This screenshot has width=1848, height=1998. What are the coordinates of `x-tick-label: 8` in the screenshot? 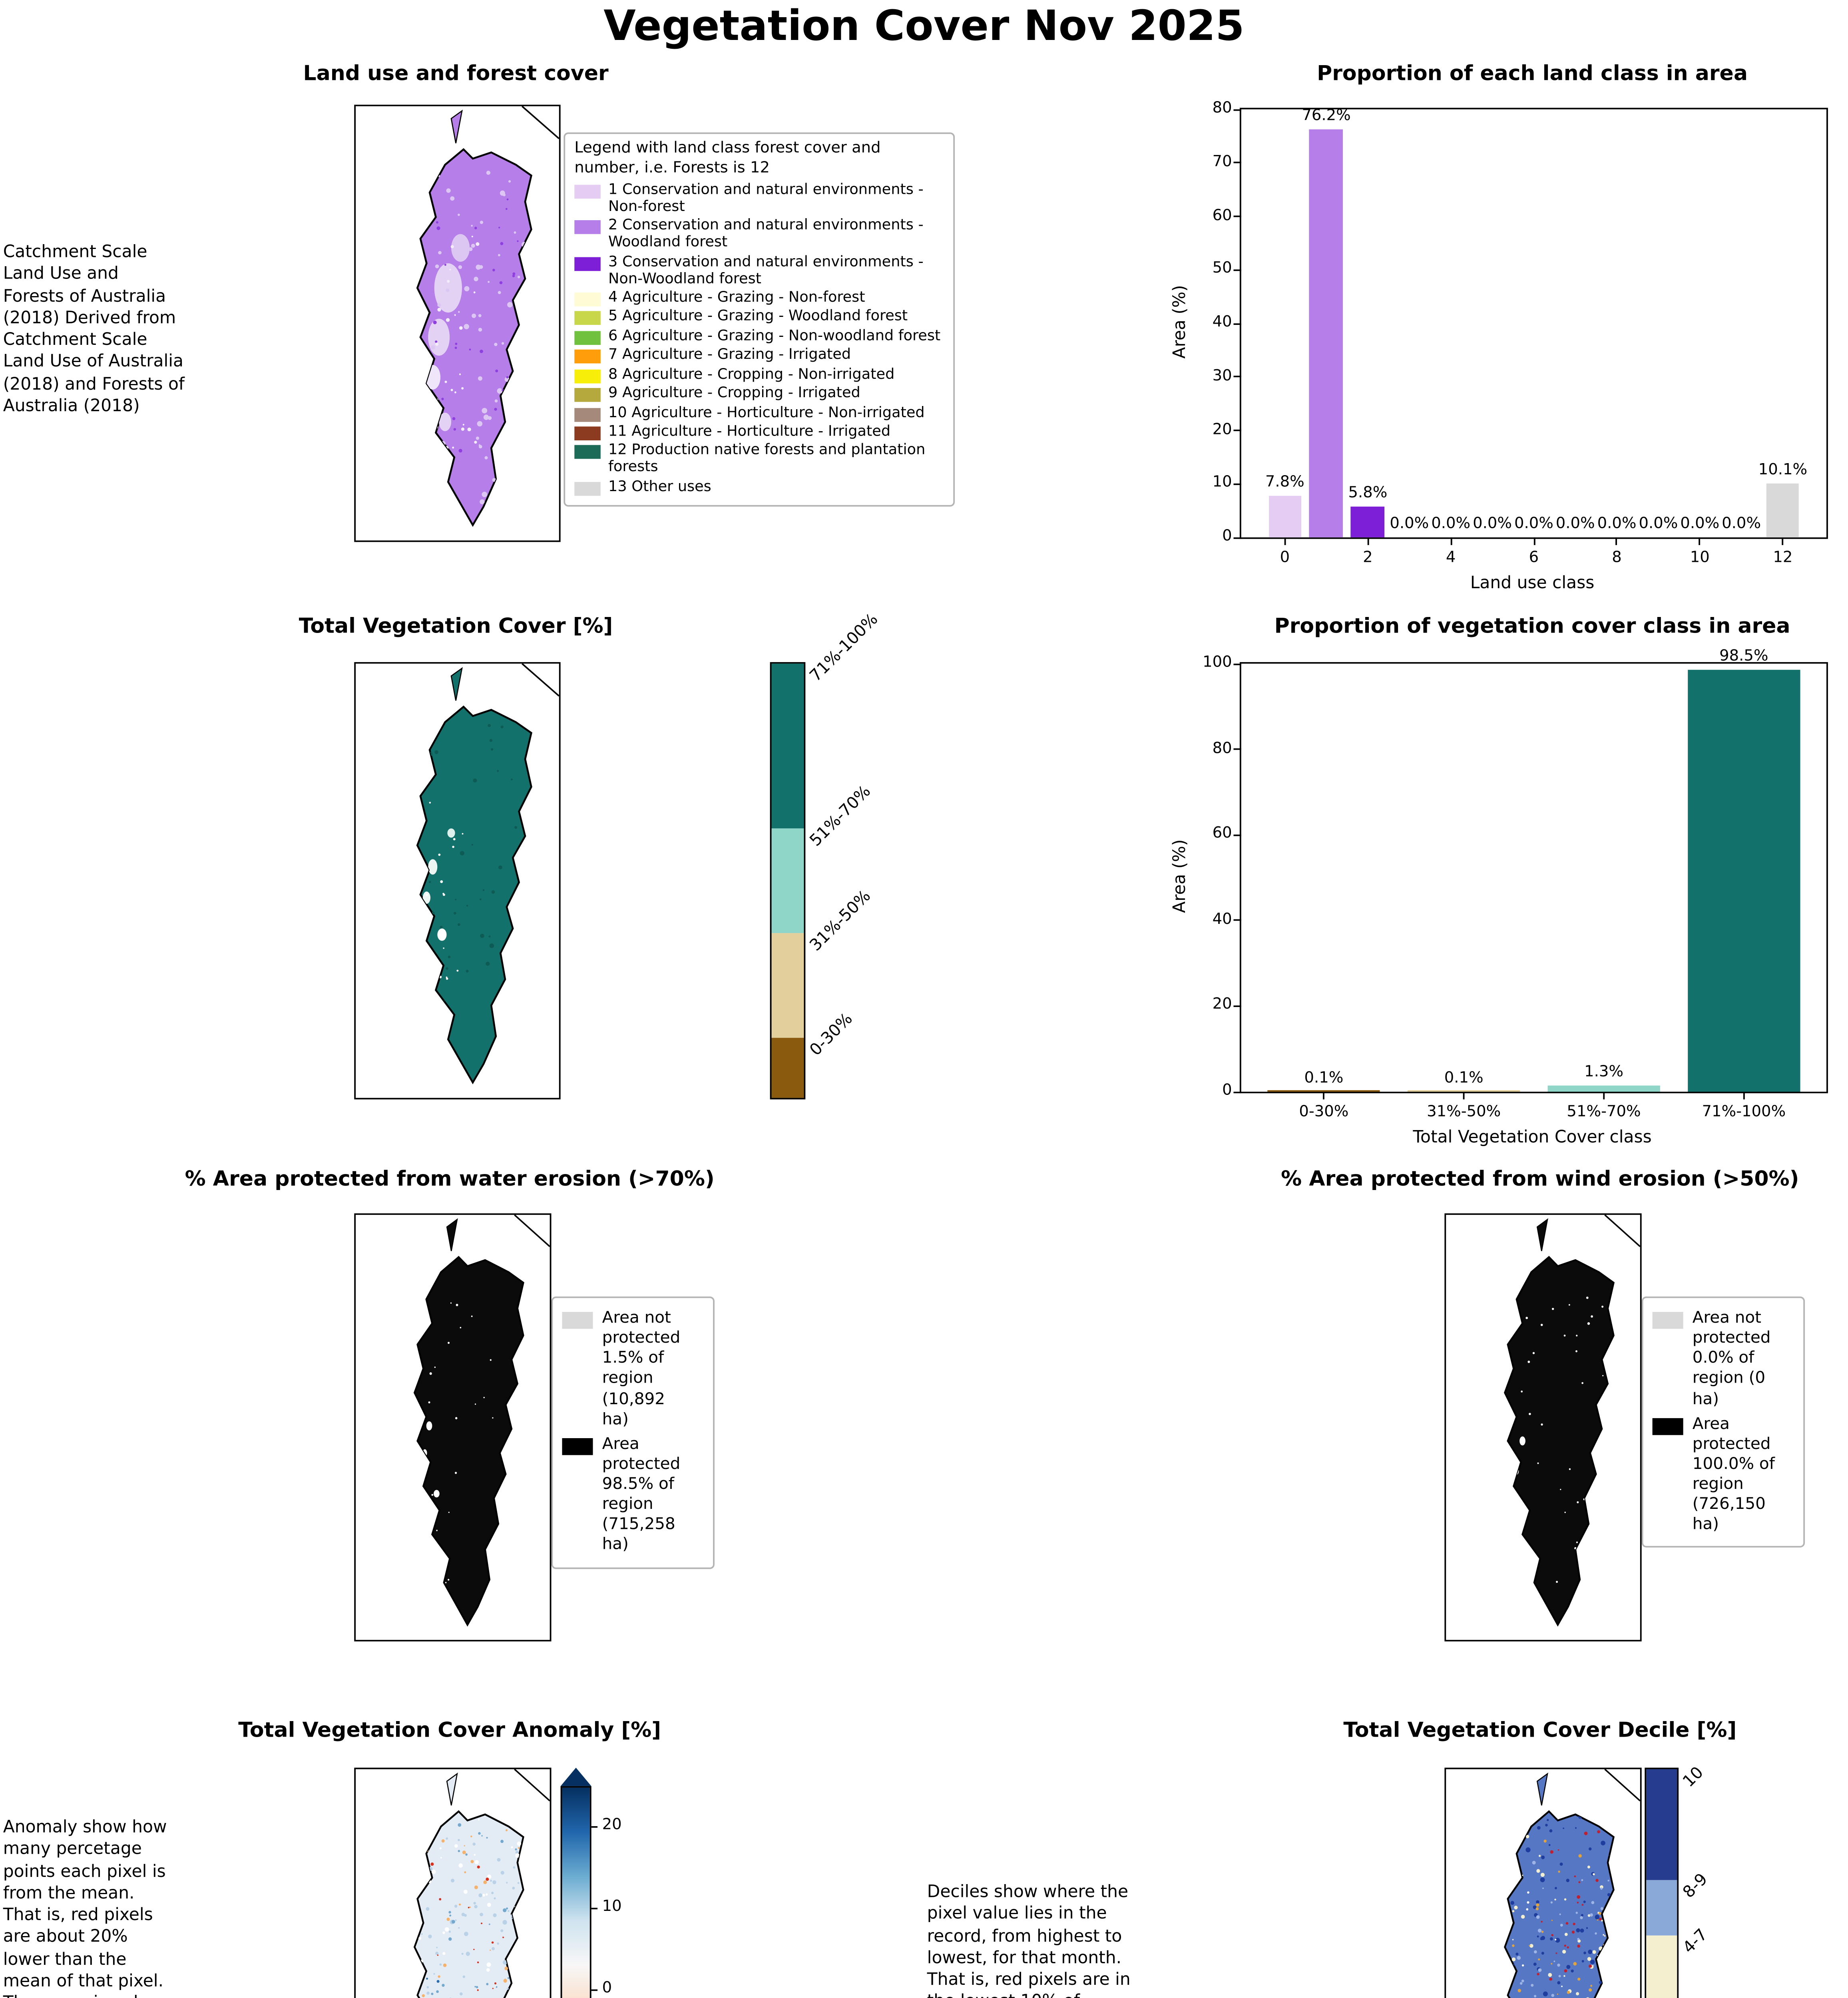 It's located at (1617, 558).